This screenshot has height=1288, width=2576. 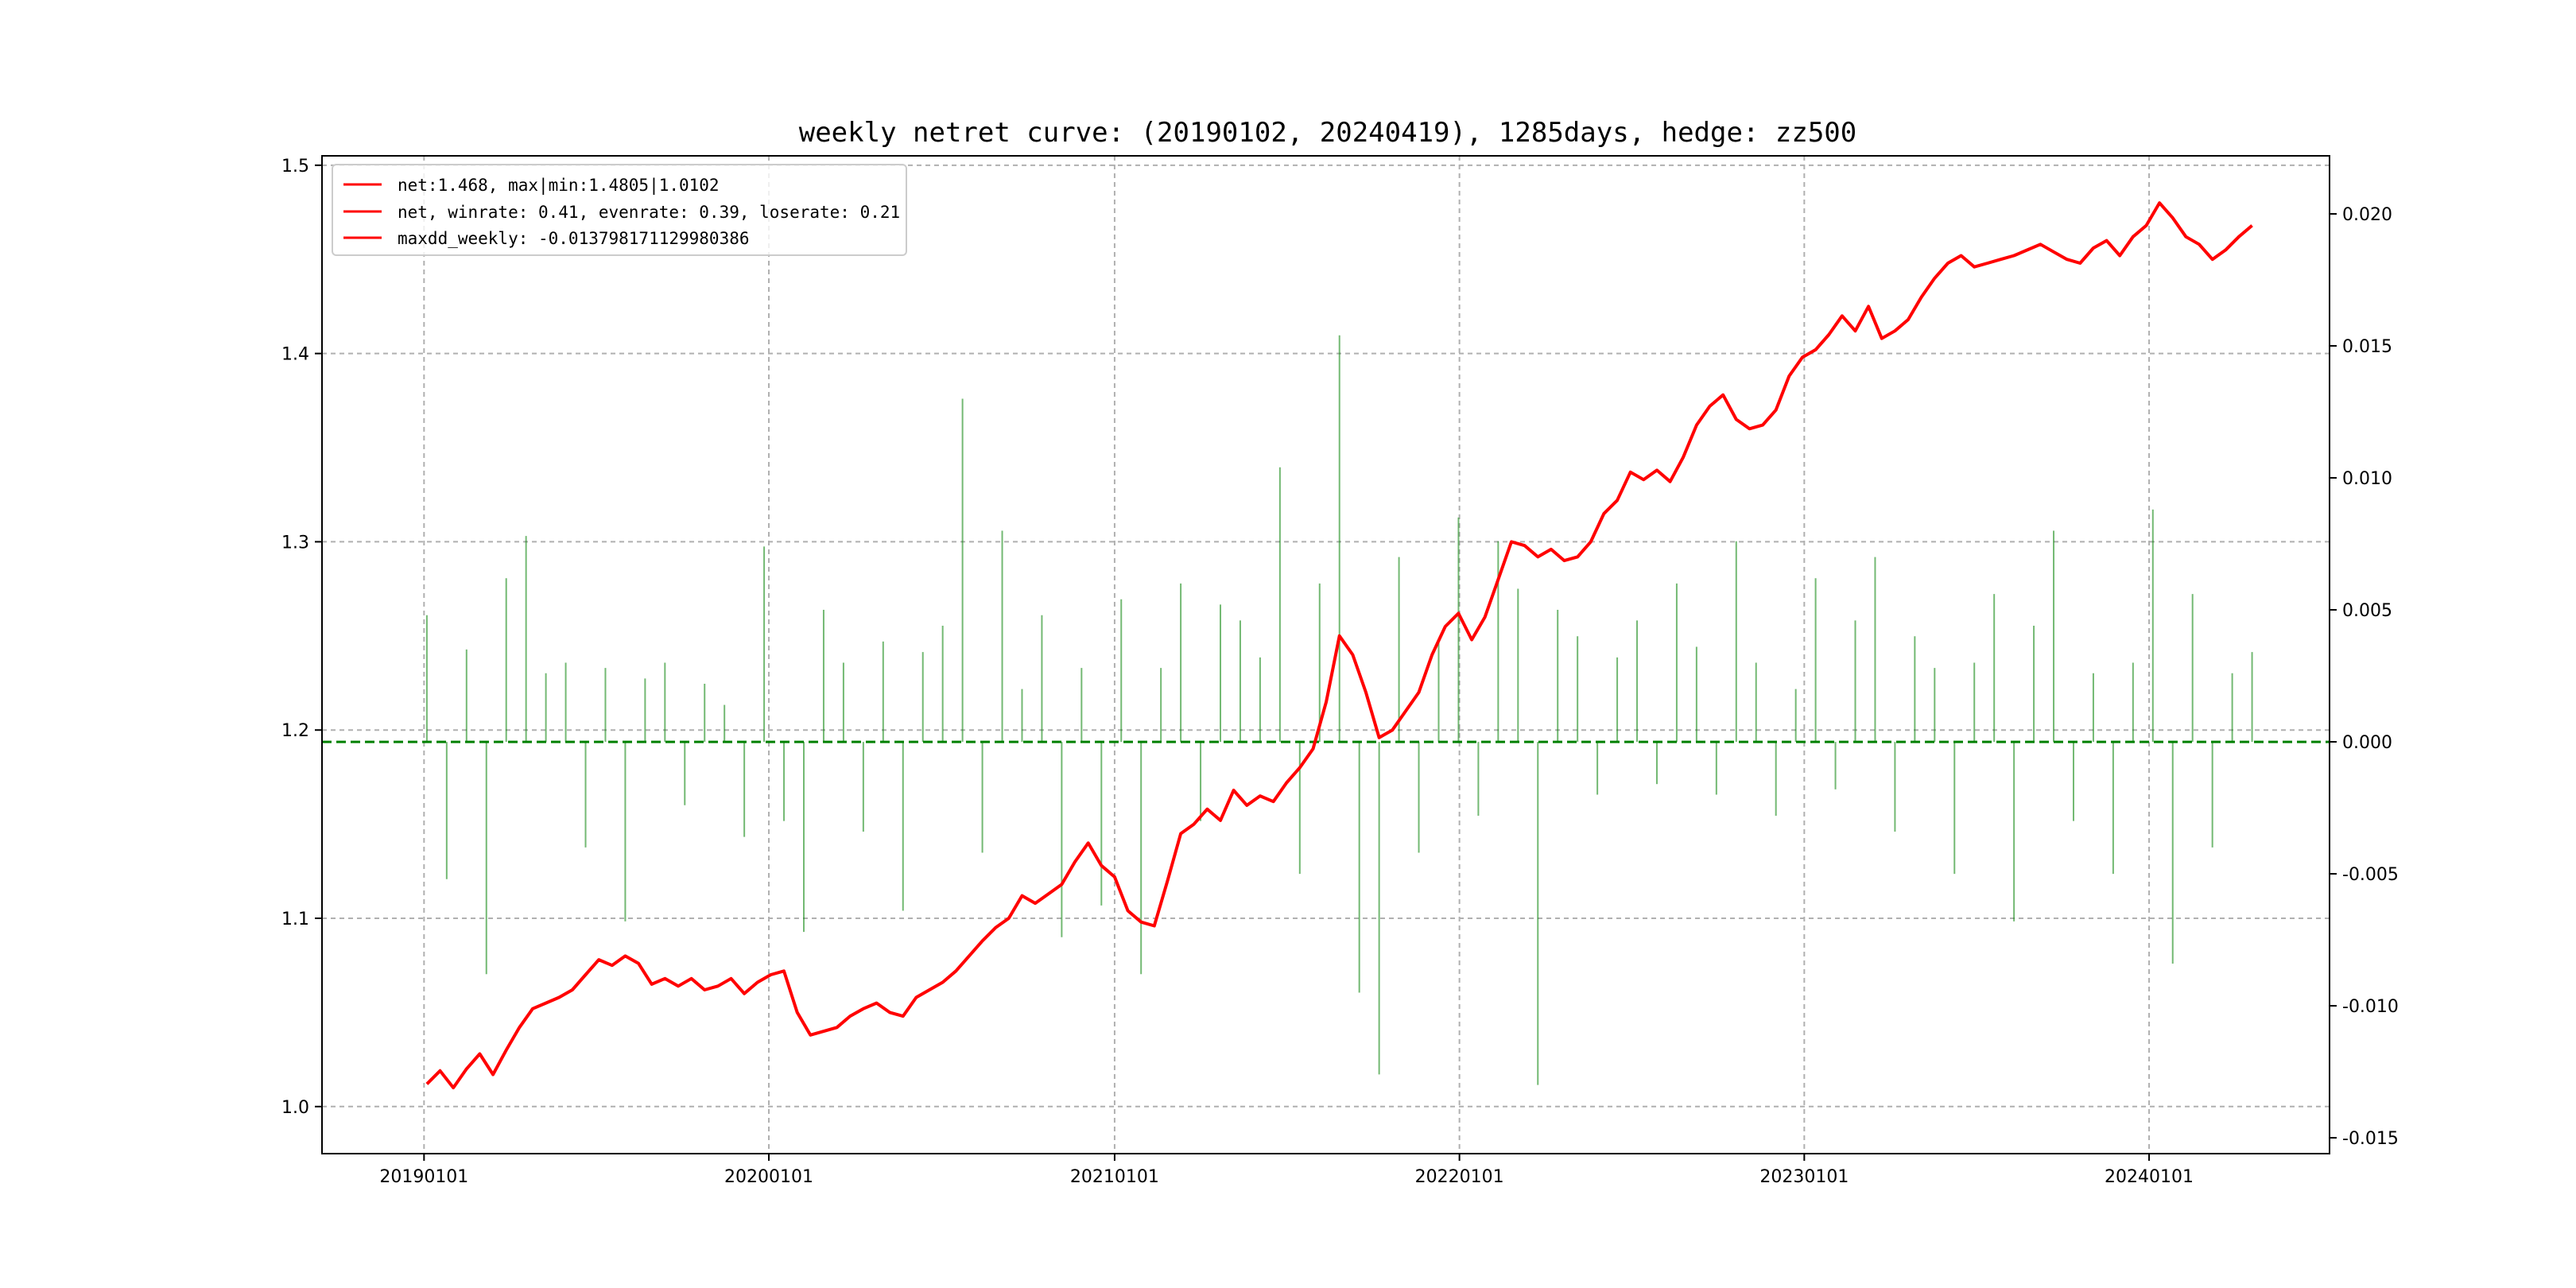 What do you see at coordinates (574, 239) in the screenshot?
I see `legend-entry-maxdd: maxdd_weekly: -0.013798171129980386` at bounding box center [574, 239].